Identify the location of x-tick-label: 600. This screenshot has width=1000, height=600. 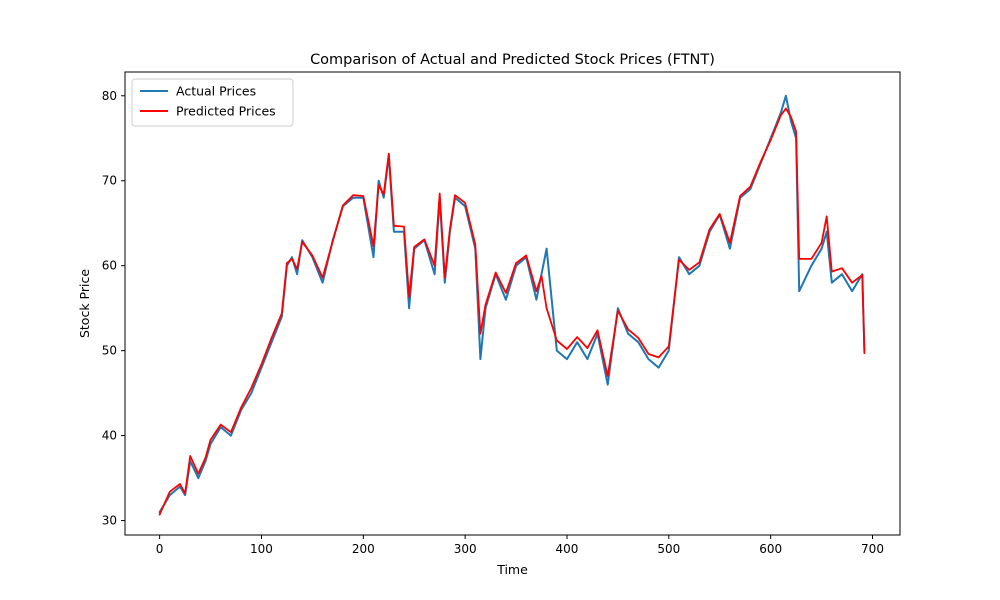
(770, 549).